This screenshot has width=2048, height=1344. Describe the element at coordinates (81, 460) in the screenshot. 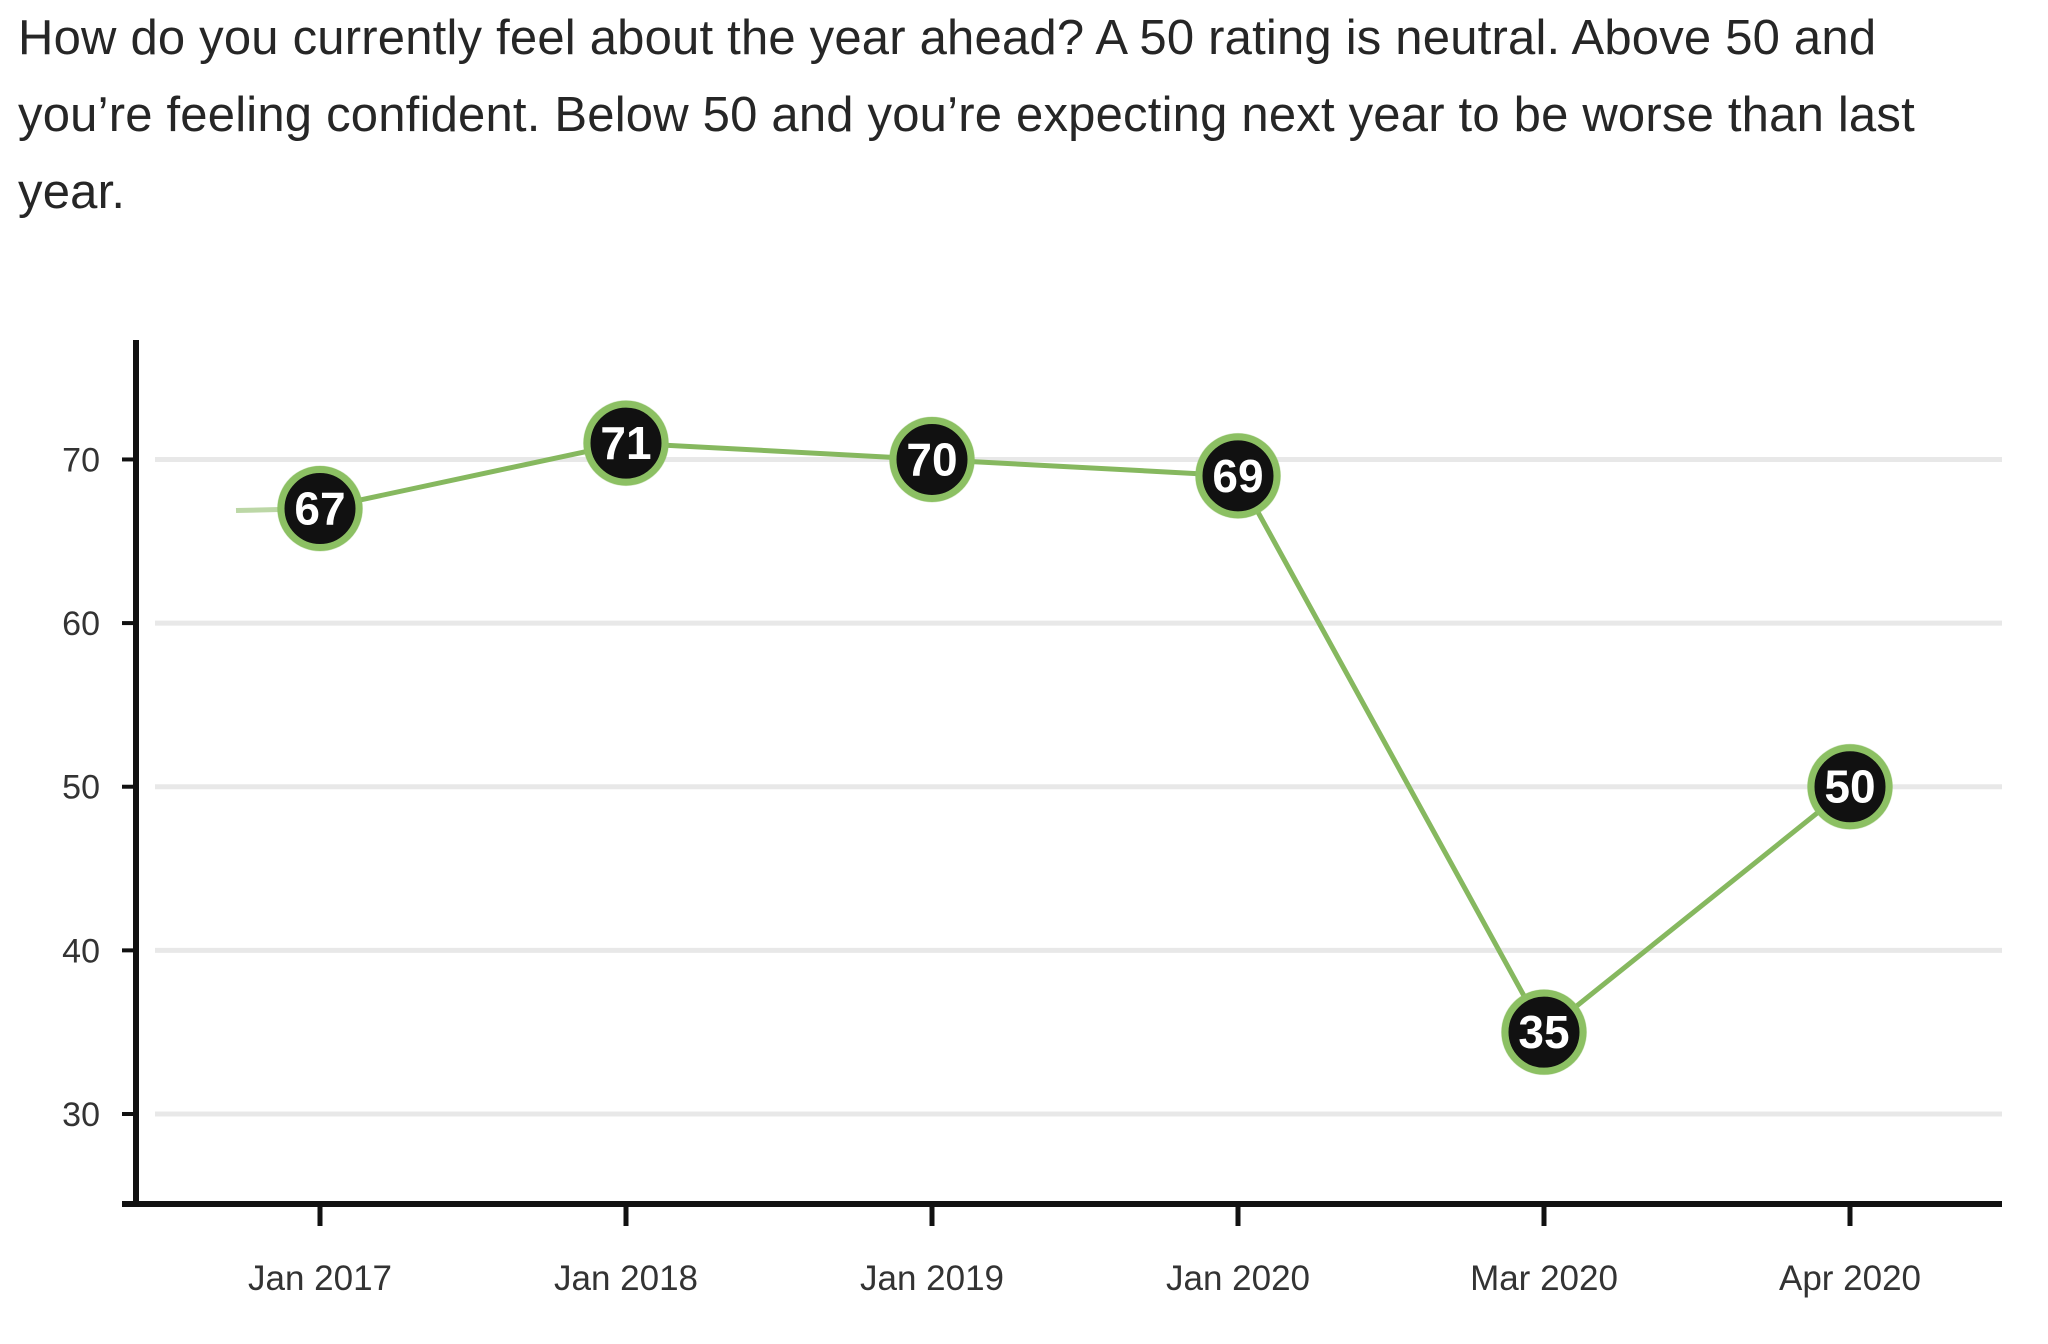

I see `y-tick-label-70: 70` at that location.